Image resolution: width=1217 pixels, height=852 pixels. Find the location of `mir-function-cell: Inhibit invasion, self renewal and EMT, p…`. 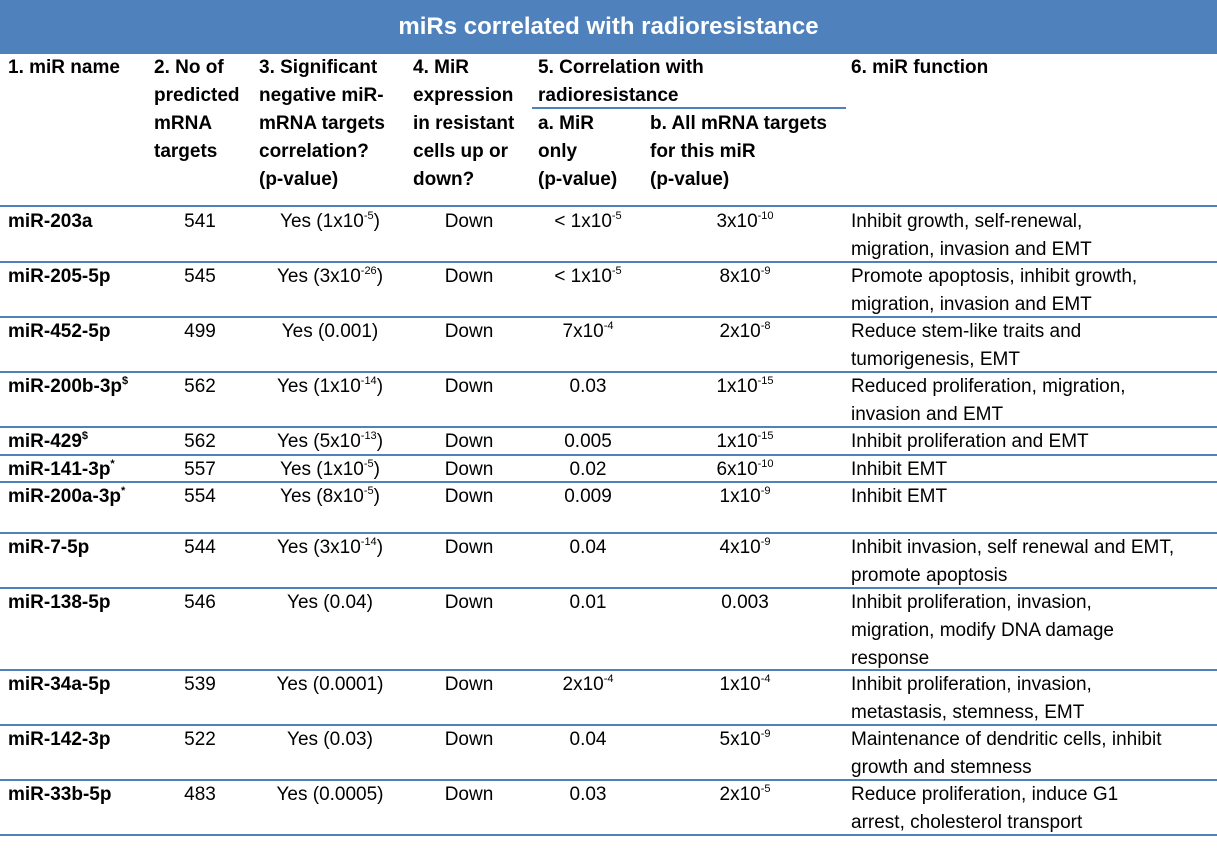

mir-function-cell: Inhibit invasion, self renewal and EMT, p… is located at coordinates (1013, 561).